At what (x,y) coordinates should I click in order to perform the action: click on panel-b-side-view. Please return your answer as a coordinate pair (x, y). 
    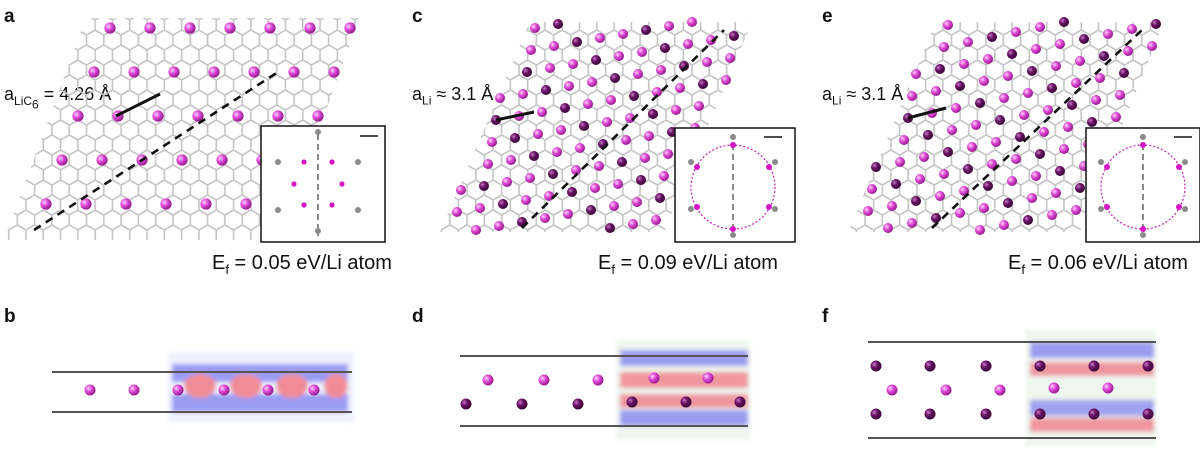
    Looking at the image, I should click on (203, 387).